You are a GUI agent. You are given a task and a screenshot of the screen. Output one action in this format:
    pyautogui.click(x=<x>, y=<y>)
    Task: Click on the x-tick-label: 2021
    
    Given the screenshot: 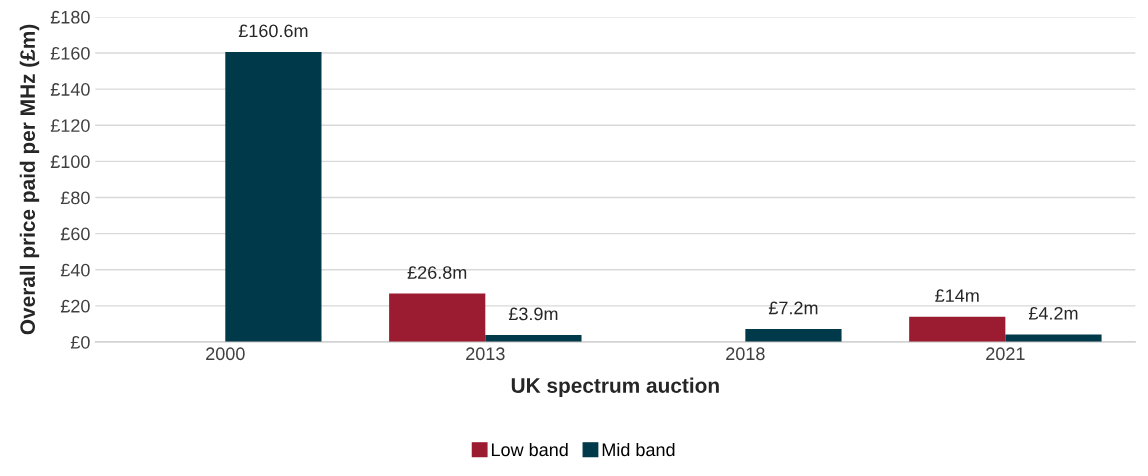 What is the action you would take?
    pyautogui.click(x=1005, y=354)
    